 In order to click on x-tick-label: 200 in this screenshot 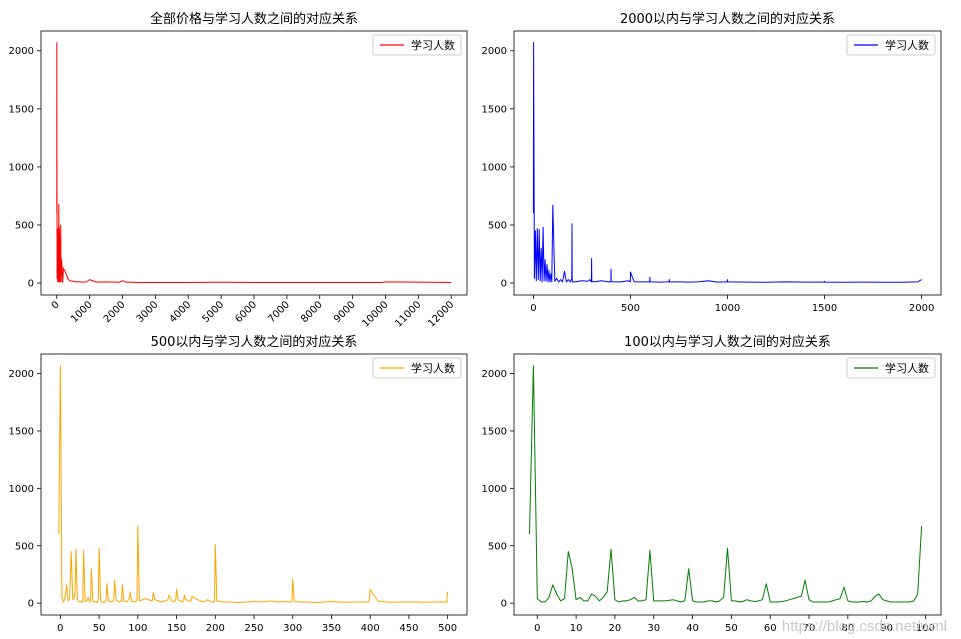, I will do `click(215, 628)`.